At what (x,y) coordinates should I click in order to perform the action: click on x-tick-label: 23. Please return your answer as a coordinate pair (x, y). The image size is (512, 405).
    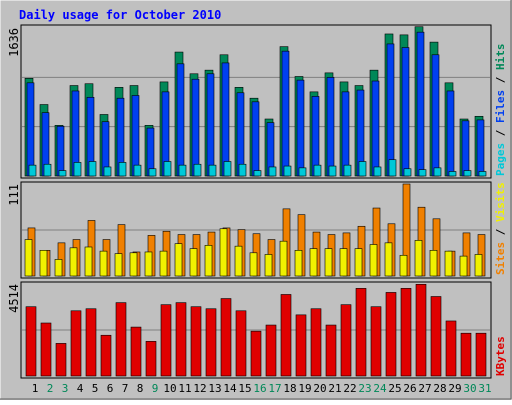
    Looking at the image, I should click on (364, 388).